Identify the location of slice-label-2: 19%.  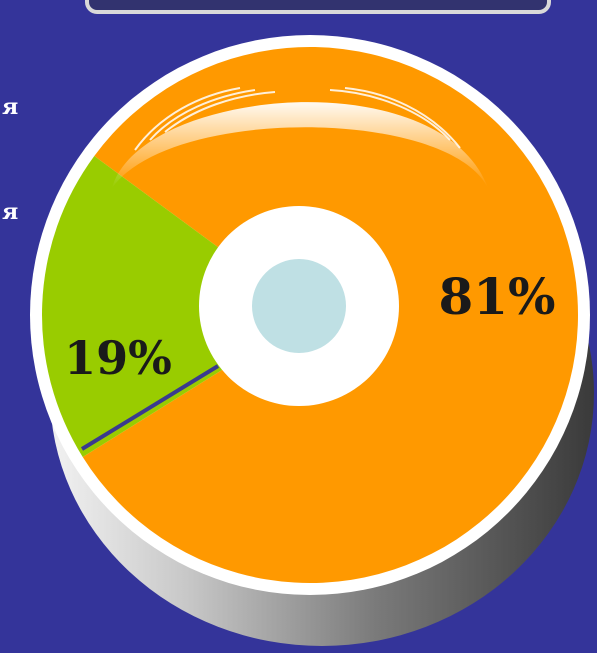
(118, 358).